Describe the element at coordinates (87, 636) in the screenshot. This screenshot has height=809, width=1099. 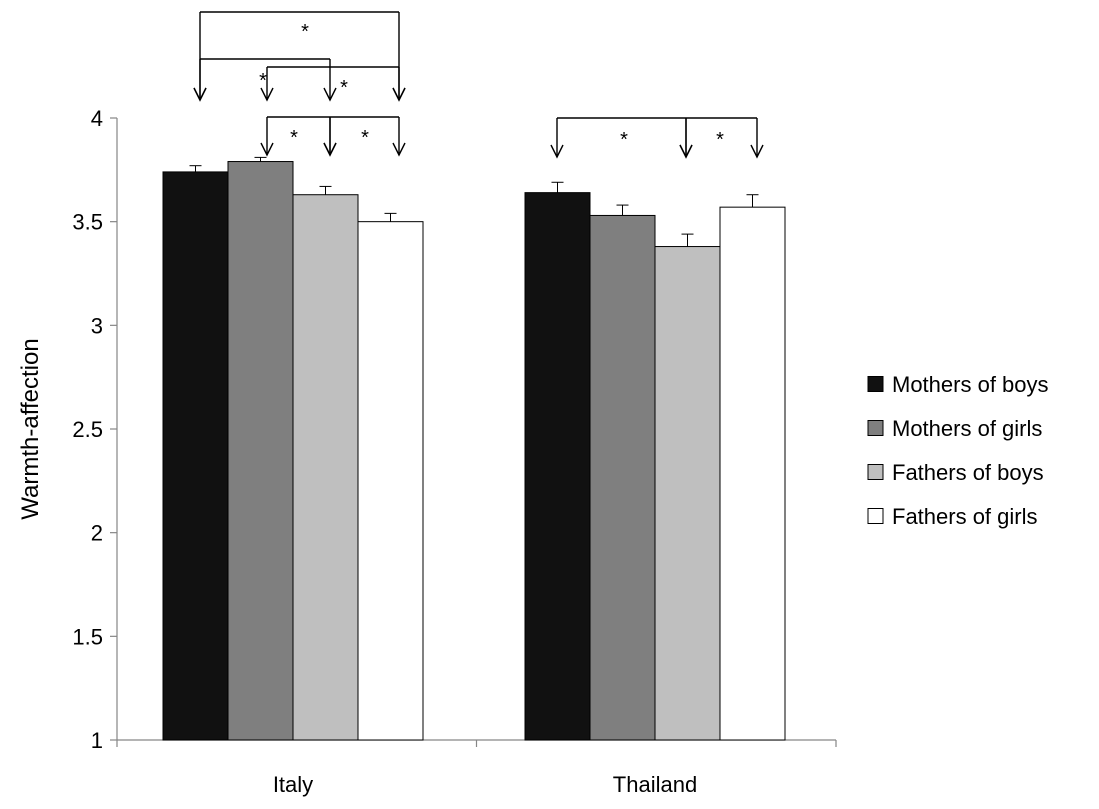
I see `y-tick-label: 1.5` at that location.